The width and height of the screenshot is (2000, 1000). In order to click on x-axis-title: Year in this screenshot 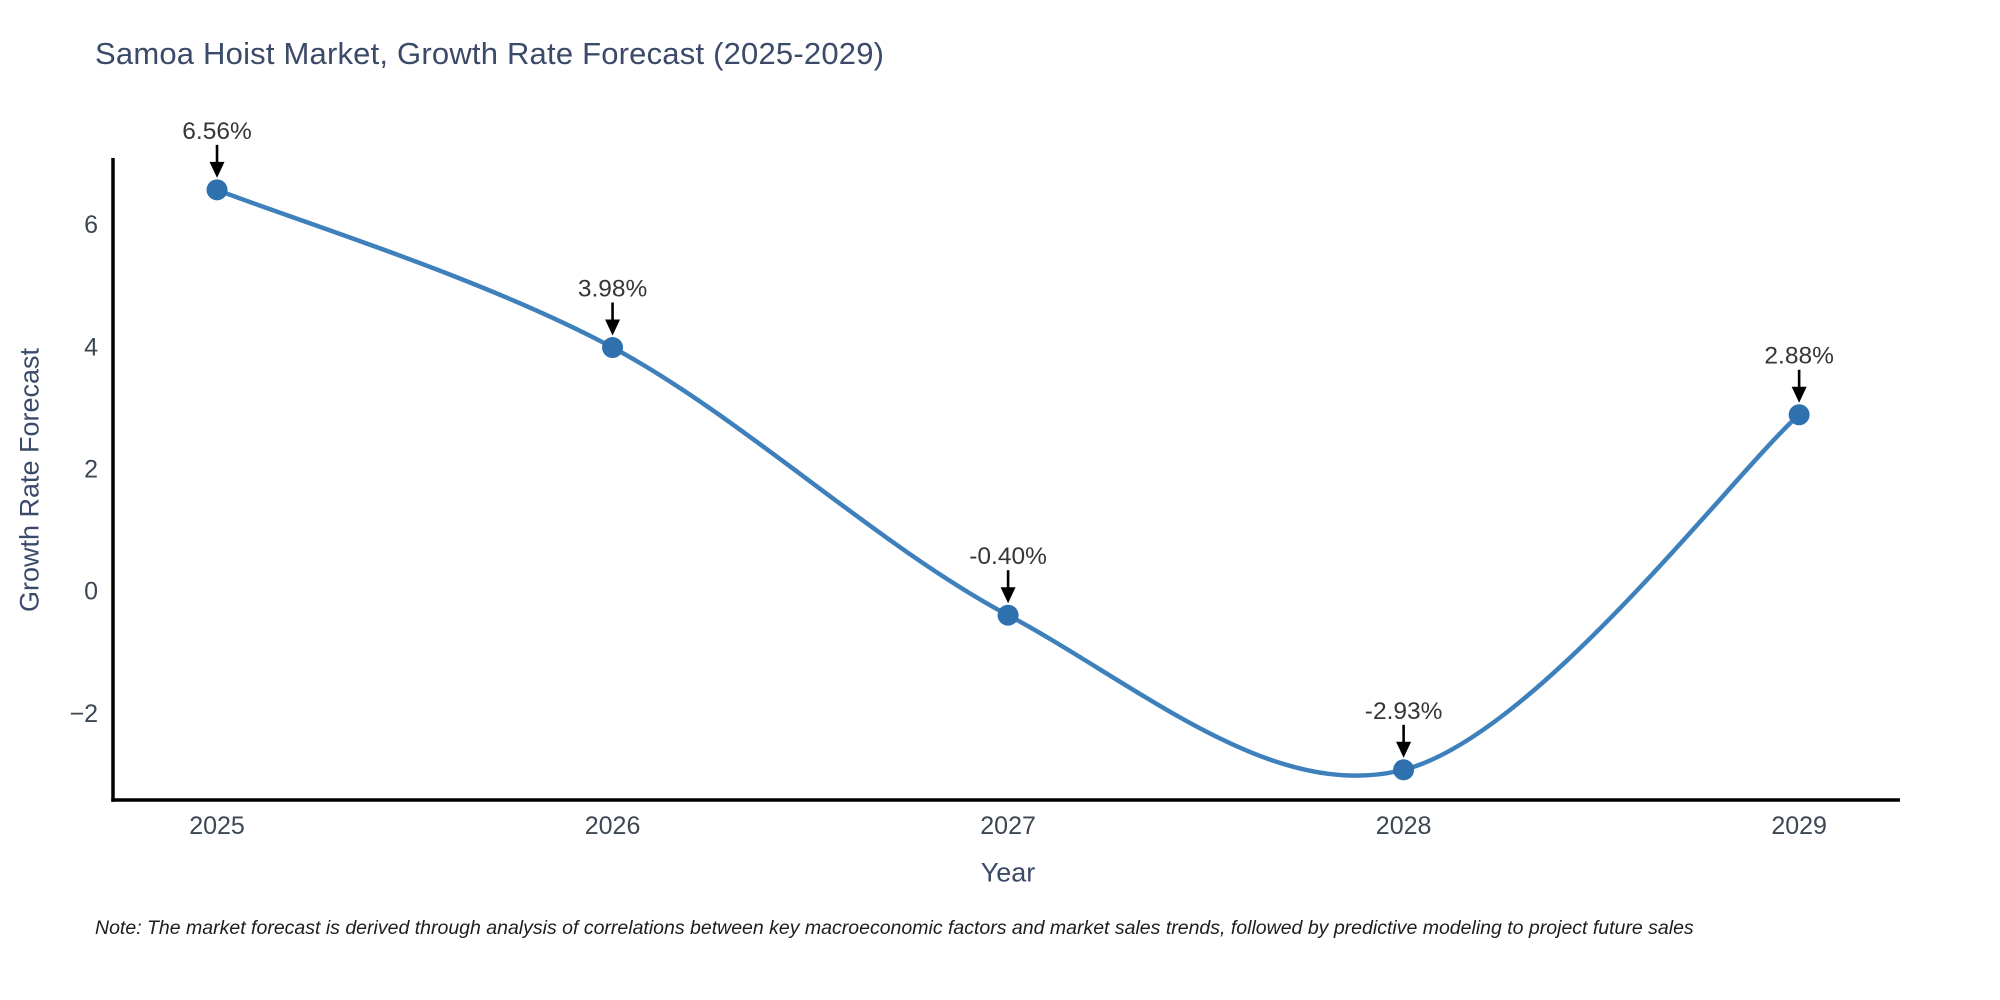, I will do `click(1008, 872)`.